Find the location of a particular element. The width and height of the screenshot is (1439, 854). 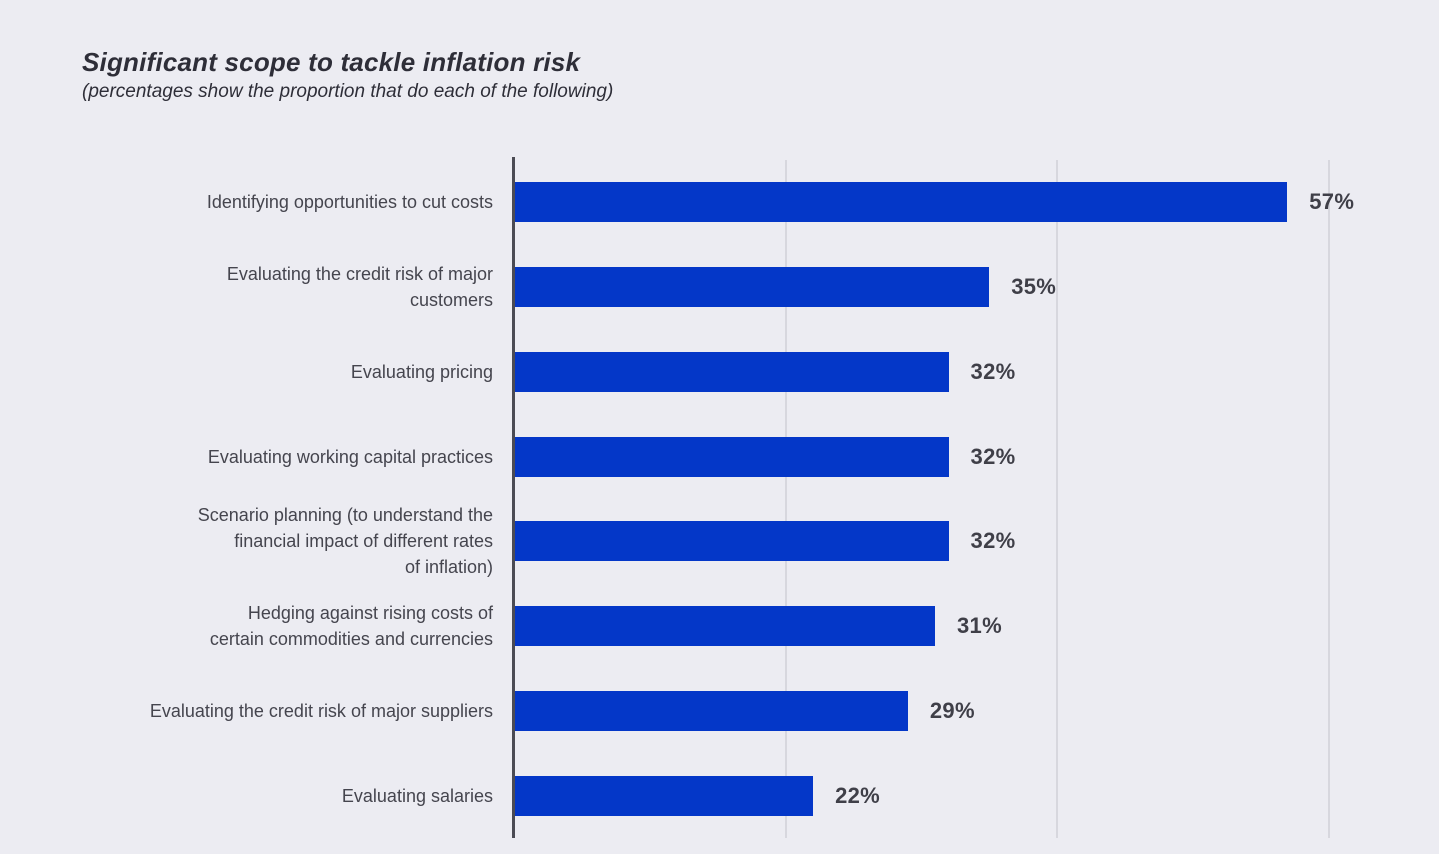

bar-row: Evaluating pricing 32% is located at coordinates (719, 372).